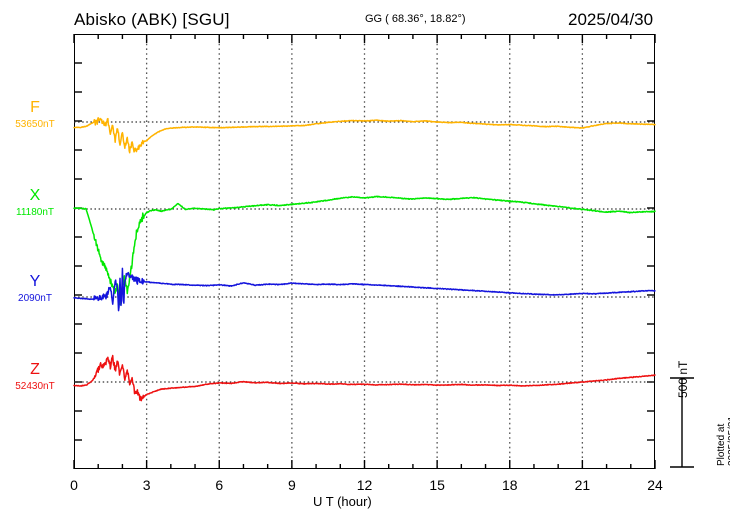 The height and width of the screenshot is (520, 730). I want to click on scale-bar, so click(682, 422).